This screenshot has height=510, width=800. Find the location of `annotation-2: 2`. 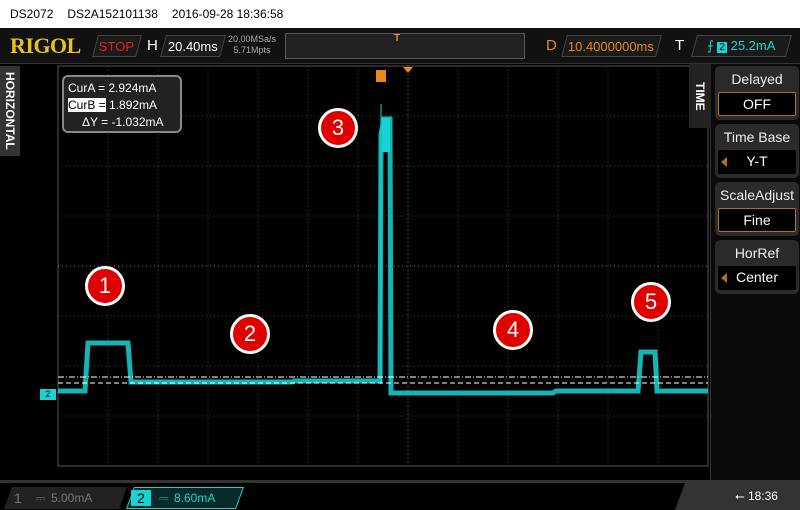

annotation-2: 2 is located at coordinates (250, 334).